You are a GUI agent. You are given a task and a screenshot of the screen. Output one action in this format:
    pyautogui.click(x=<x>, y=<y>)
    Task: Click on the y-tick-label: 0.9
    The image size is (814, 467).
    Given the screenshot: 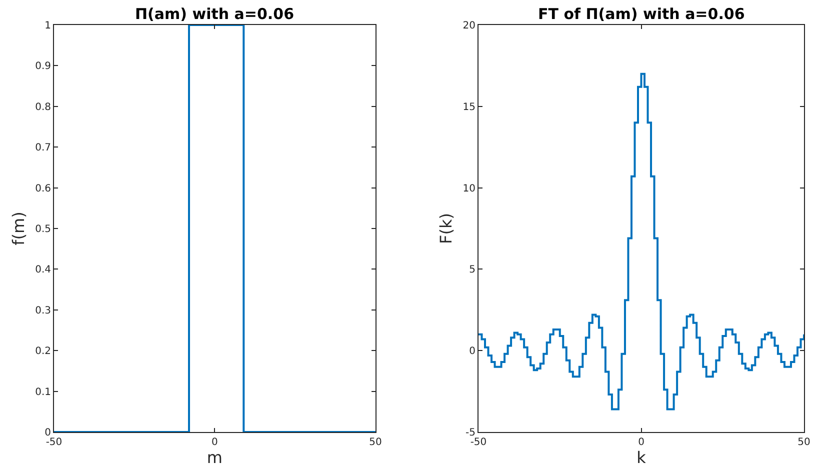 What is the action you would take?
    pyautogui.click(x=43, y=66)
    